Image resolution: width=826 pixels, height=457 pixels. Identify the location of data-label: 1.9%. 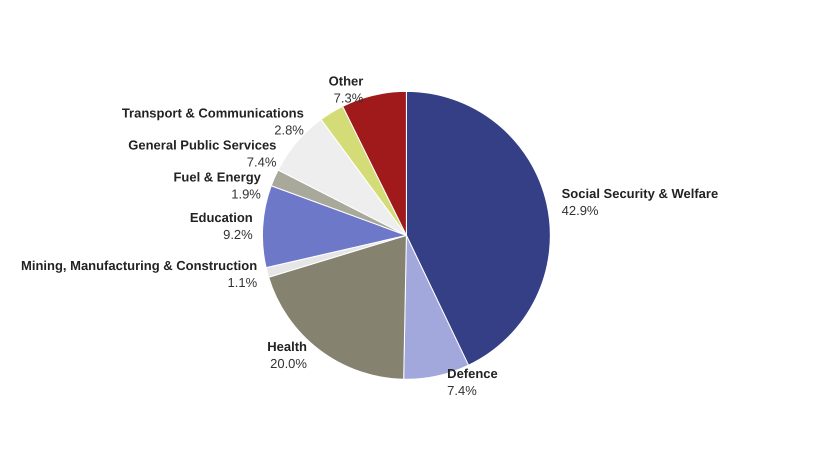
(246, 194).